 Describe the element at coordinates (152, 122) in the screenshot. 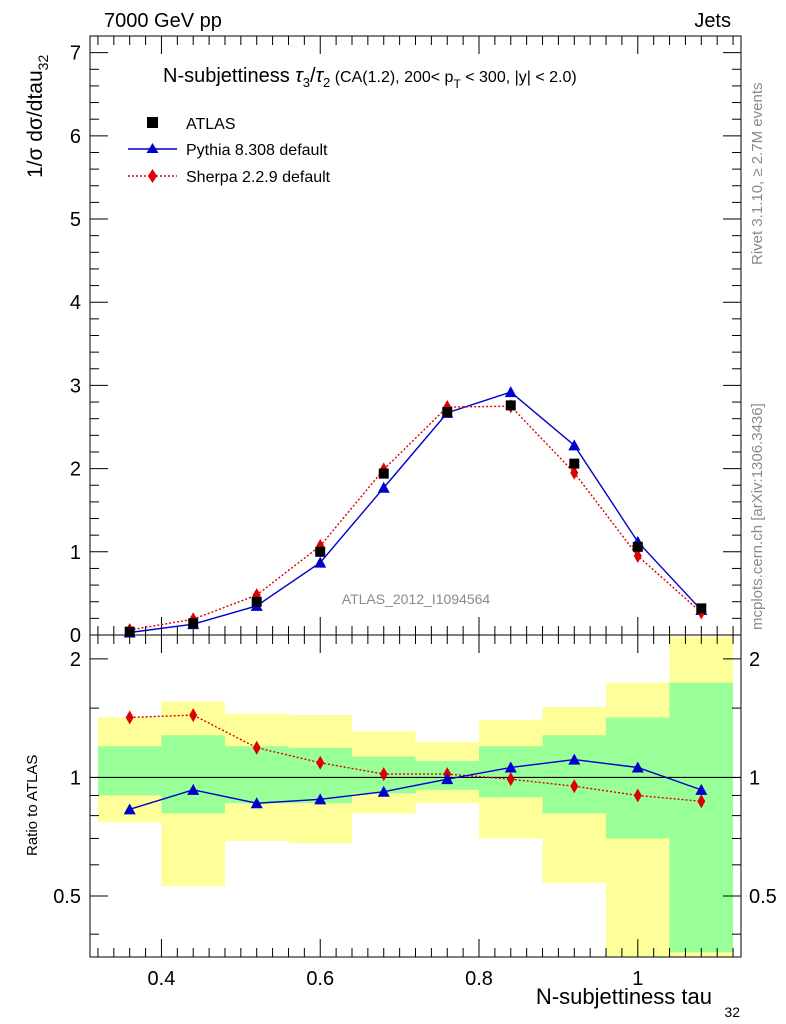

I see `legend-atlas-marker` at that location.